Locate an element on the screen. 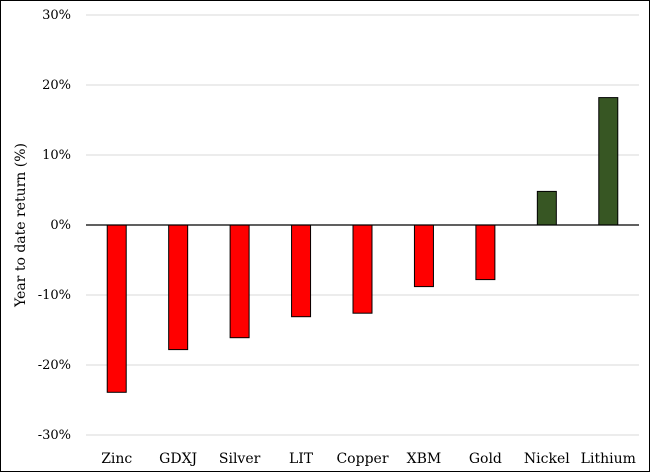 This screenshot has height=472, width=650. y-axis-title: Year to date return (%) is located at coordinates (21, 225).